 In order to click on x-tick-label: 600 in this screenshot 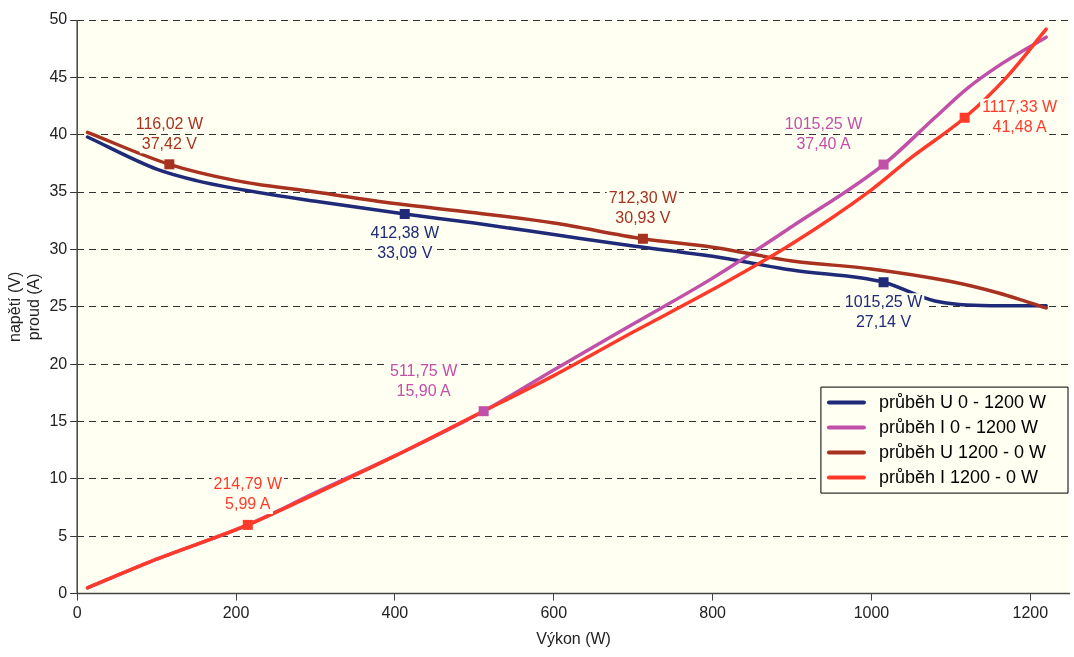, I will do `click(554, 612)`.